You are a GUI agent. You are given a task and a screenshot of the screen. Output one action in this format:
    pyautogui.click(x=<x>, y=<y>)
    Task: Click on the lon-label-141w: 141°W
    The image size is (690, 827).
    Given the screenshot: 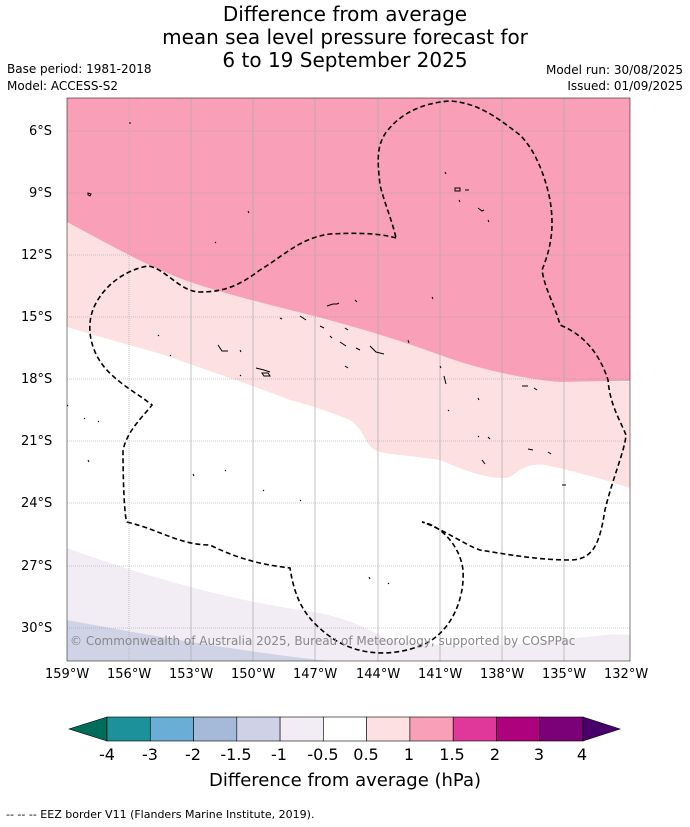 What is the action you would take?
    pyautogui.click(x=440, y=674)
    